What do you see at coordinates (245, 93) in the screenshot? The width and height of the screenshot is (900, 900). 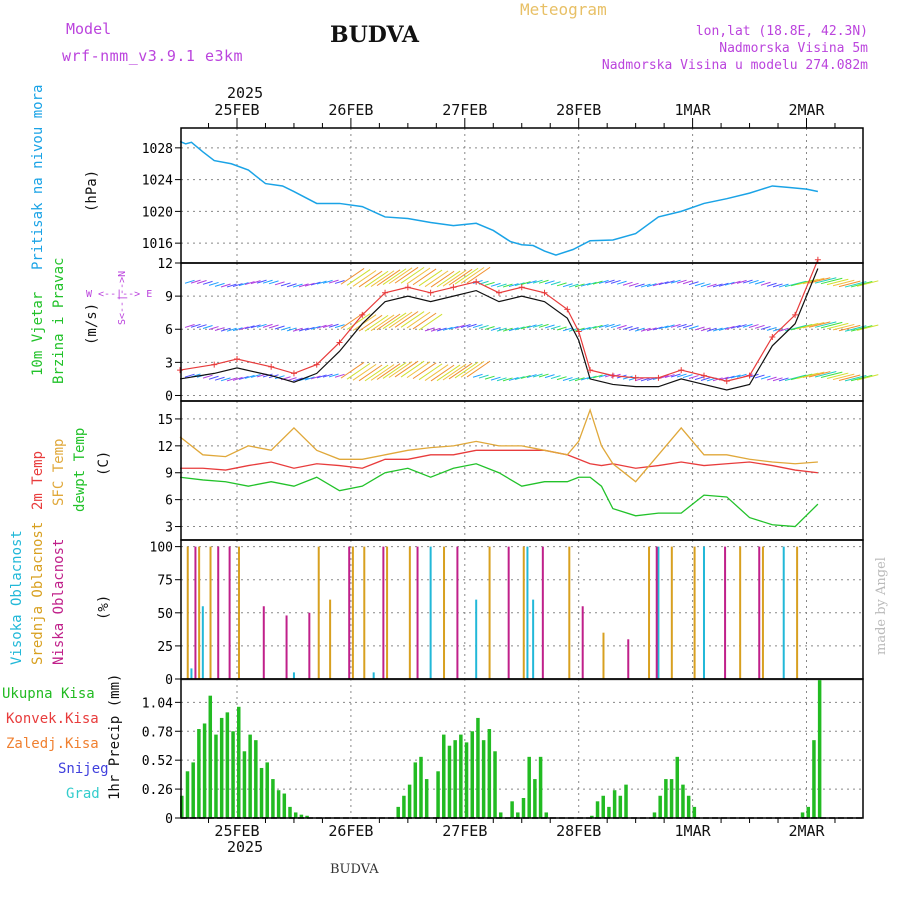 I see `year-top: 2025` at bounding box center [245, 93].